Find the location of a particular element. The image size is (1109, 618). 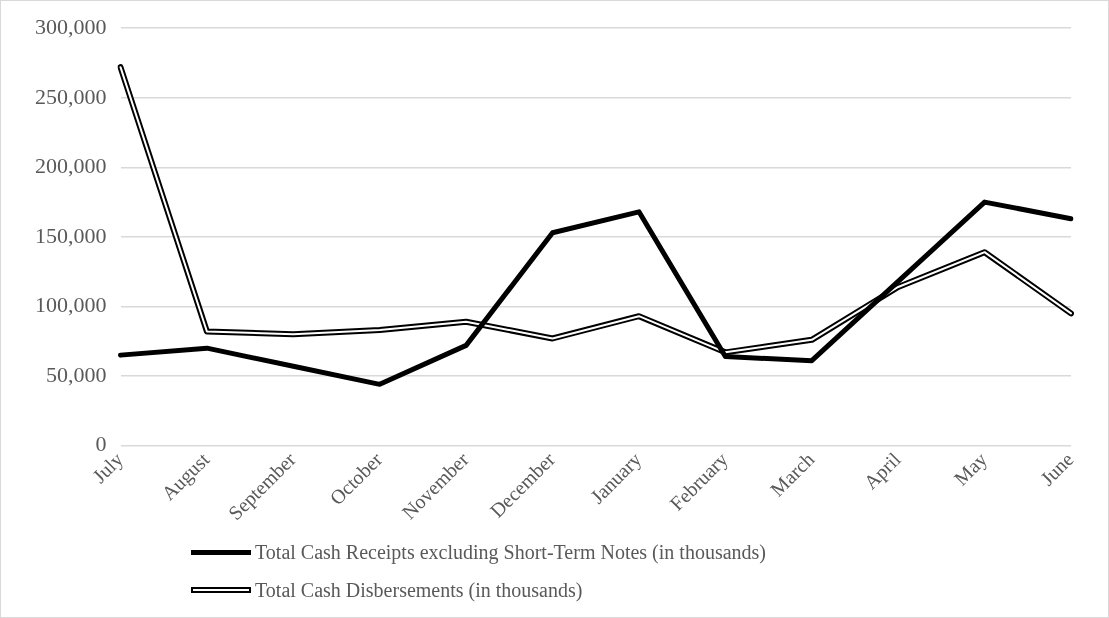

y-tick-label: 0 is located at coordinates (101, 444).